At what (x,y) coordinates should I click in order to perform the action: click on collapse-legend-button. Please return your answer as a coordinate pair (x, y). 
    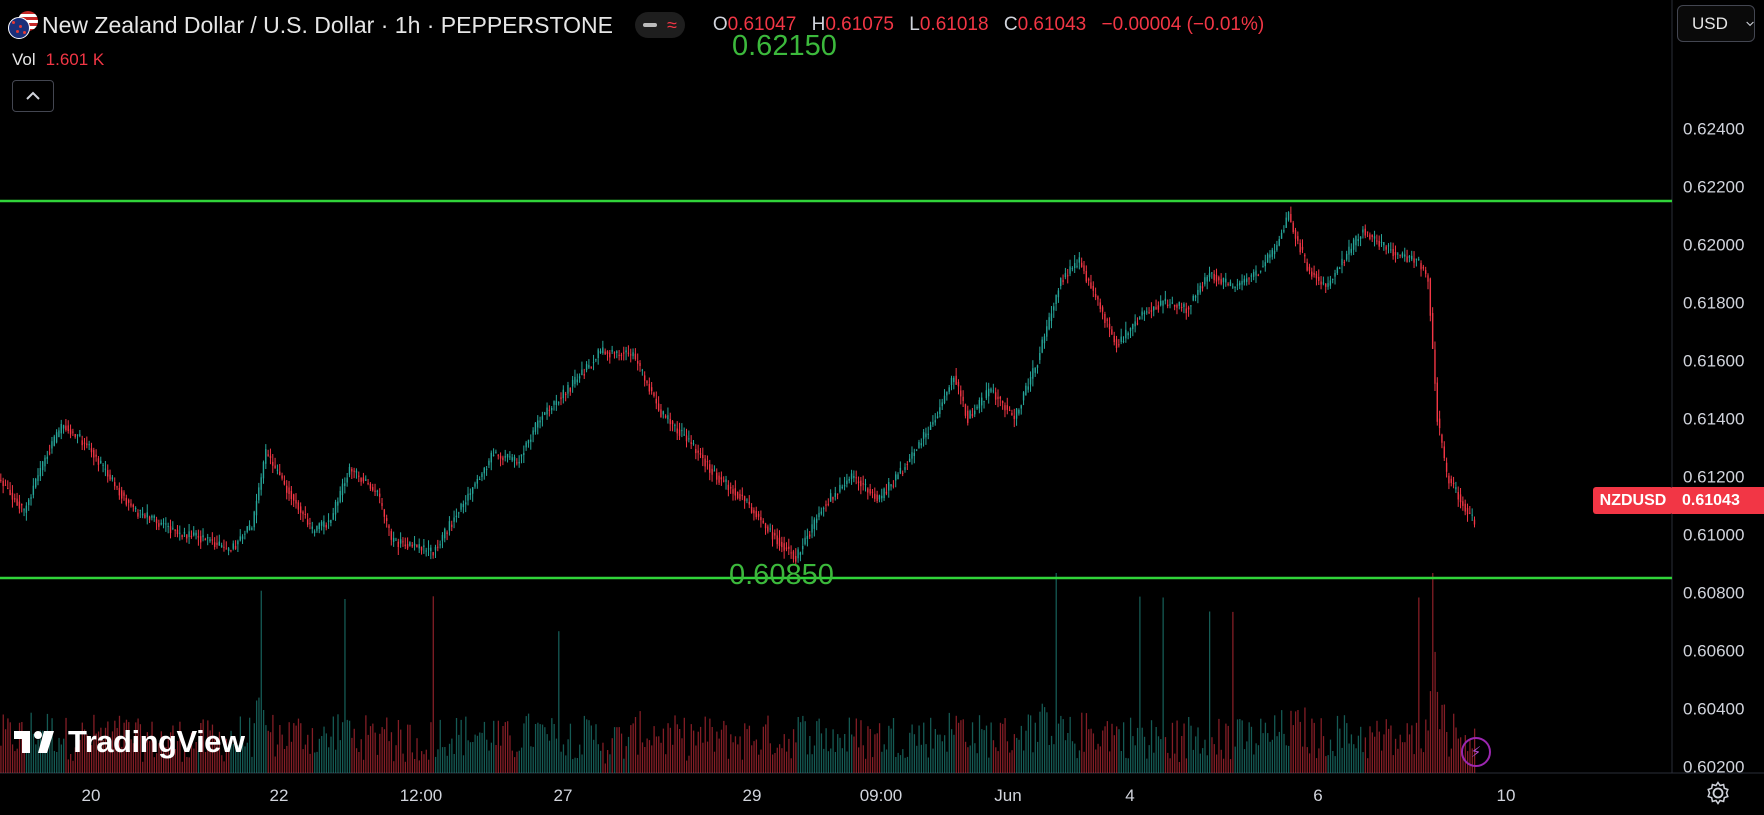
    Looking at the image, I should click on (33, 96).